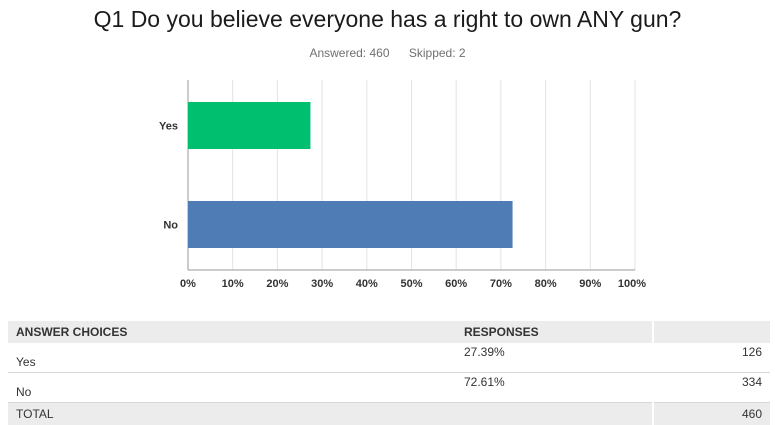 The image size is (775, 425). Describe the element at coordinates (277, 284) in the screenshot. I see `x-tick-label: 20%` at that location.